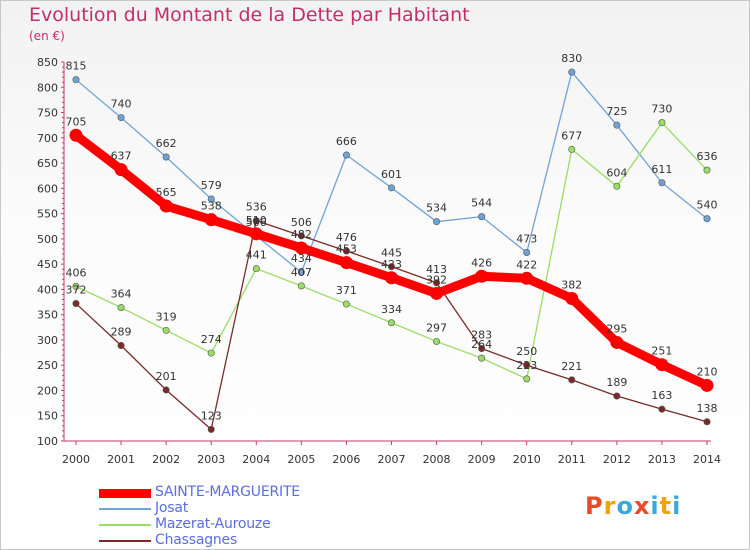 The height and width of the screenshot is (550, 750). Describe the element at coordinates (481, 335) in the screenshot. I see `data-label: 283` at that location.